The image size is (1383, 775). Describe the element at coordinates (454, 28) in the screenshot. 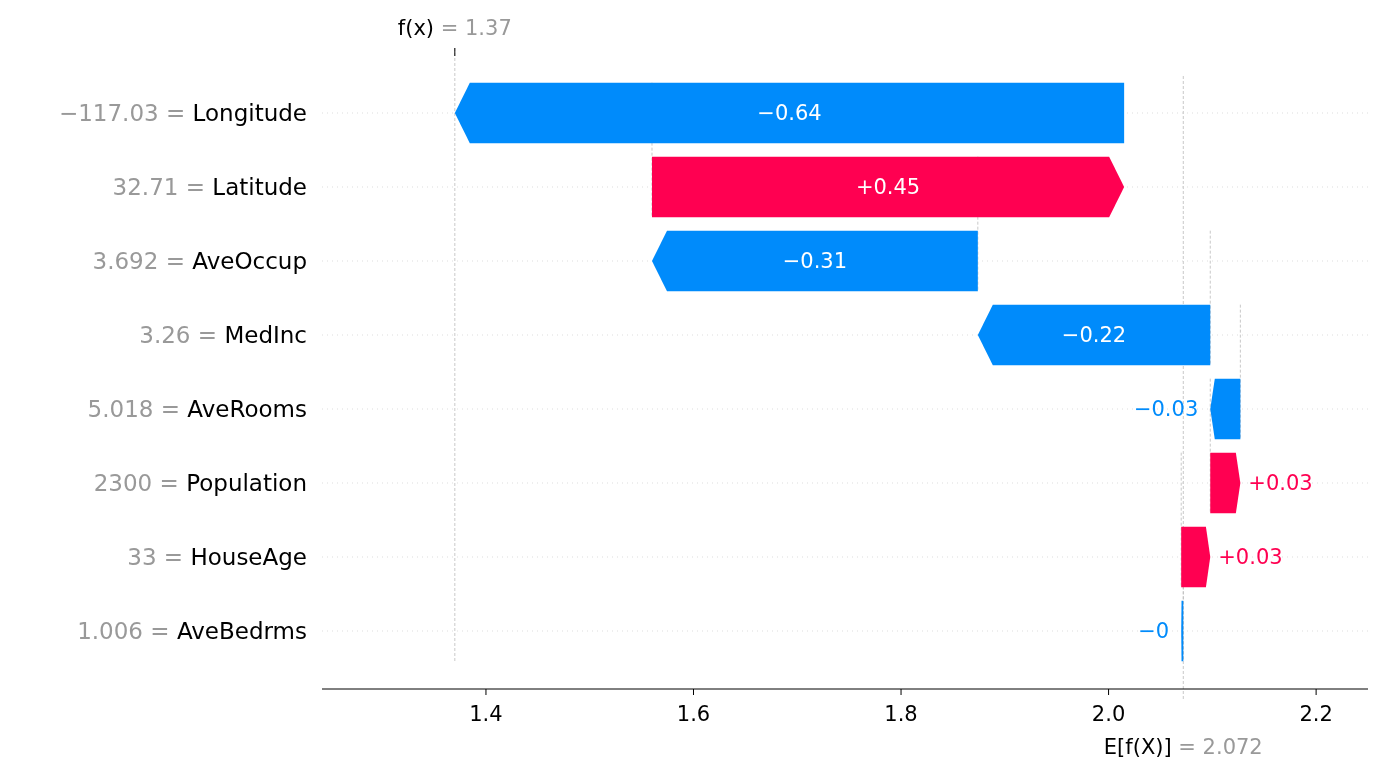

I see `ref-line-label: f(x) = 1.37` at that location.